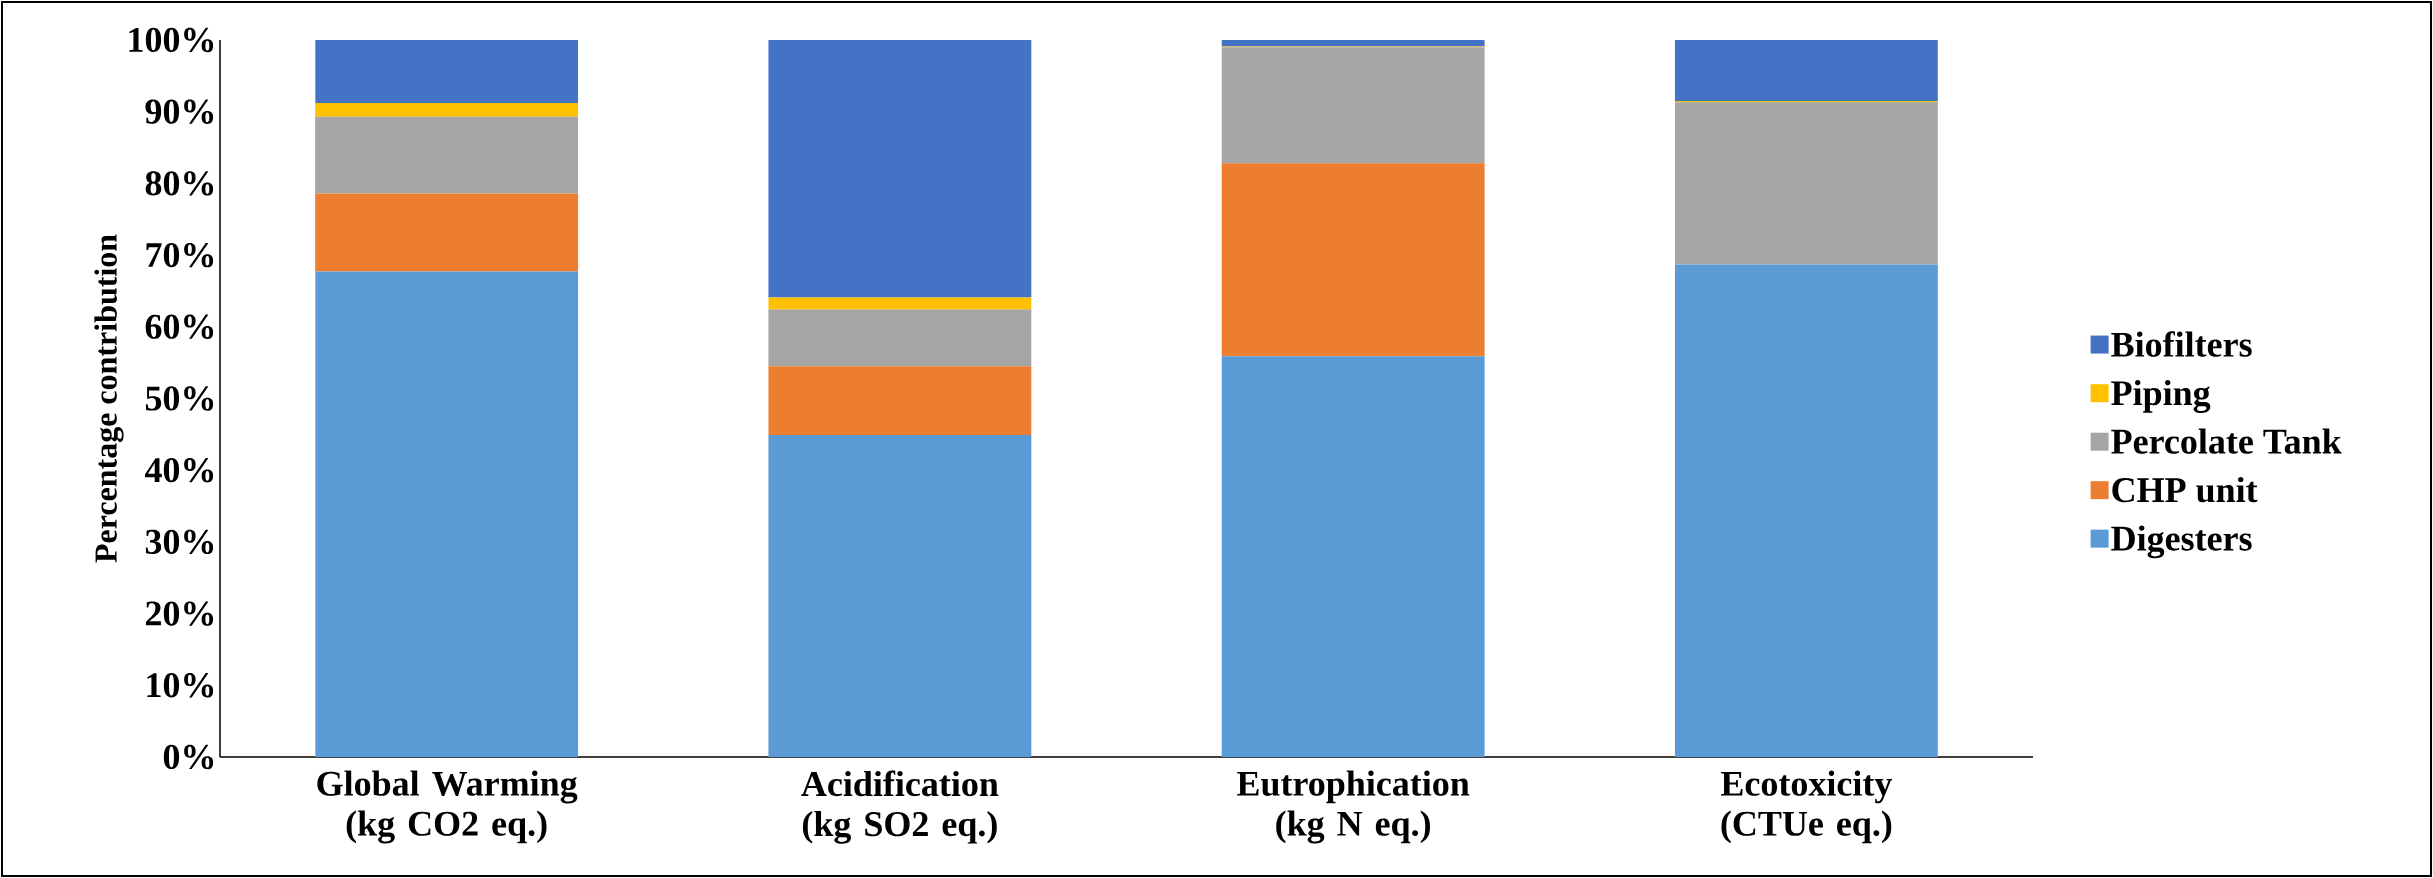 This screenshot has height=878, width=2433. I want to click on x-tick-label: Acidification (kg SO2 eq.), so click(900, 807).